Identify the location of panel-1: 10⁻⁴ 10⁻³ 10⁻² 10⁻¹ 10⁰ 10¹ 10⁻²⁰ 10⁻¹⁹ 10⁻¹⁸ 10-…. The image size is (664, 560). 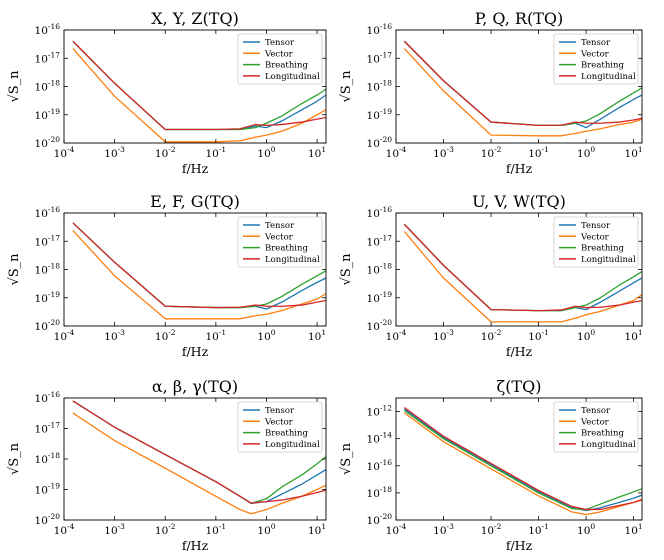
(167, 92).